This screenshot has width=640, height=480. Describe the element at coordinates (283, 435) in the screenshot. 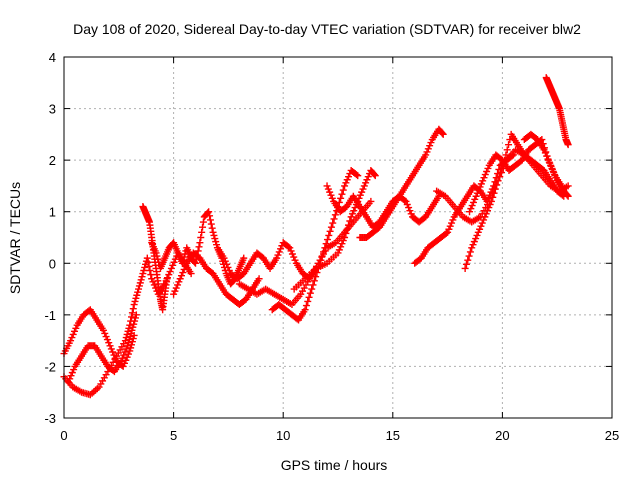

I see `x-tick-label: 10` at that location.